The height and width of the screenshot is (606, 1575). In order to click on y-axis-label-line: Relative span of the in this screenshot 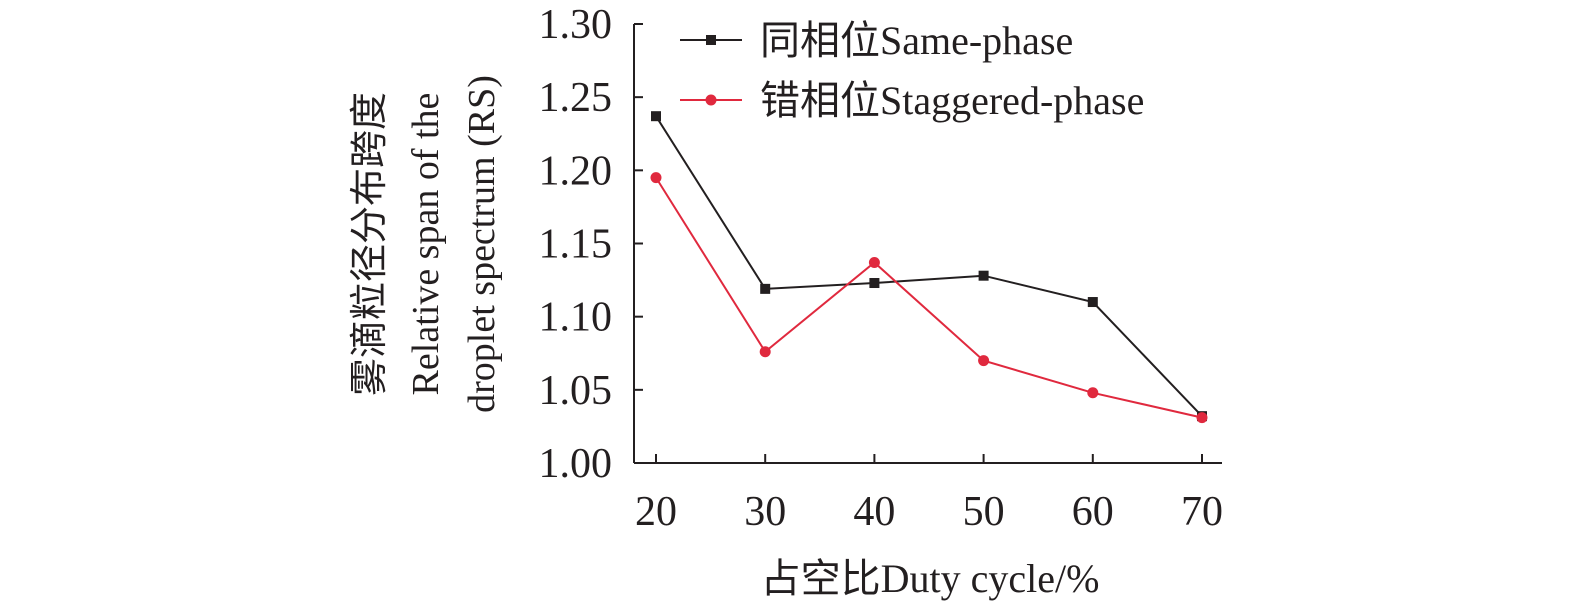, I will do `click(426, 244)`.